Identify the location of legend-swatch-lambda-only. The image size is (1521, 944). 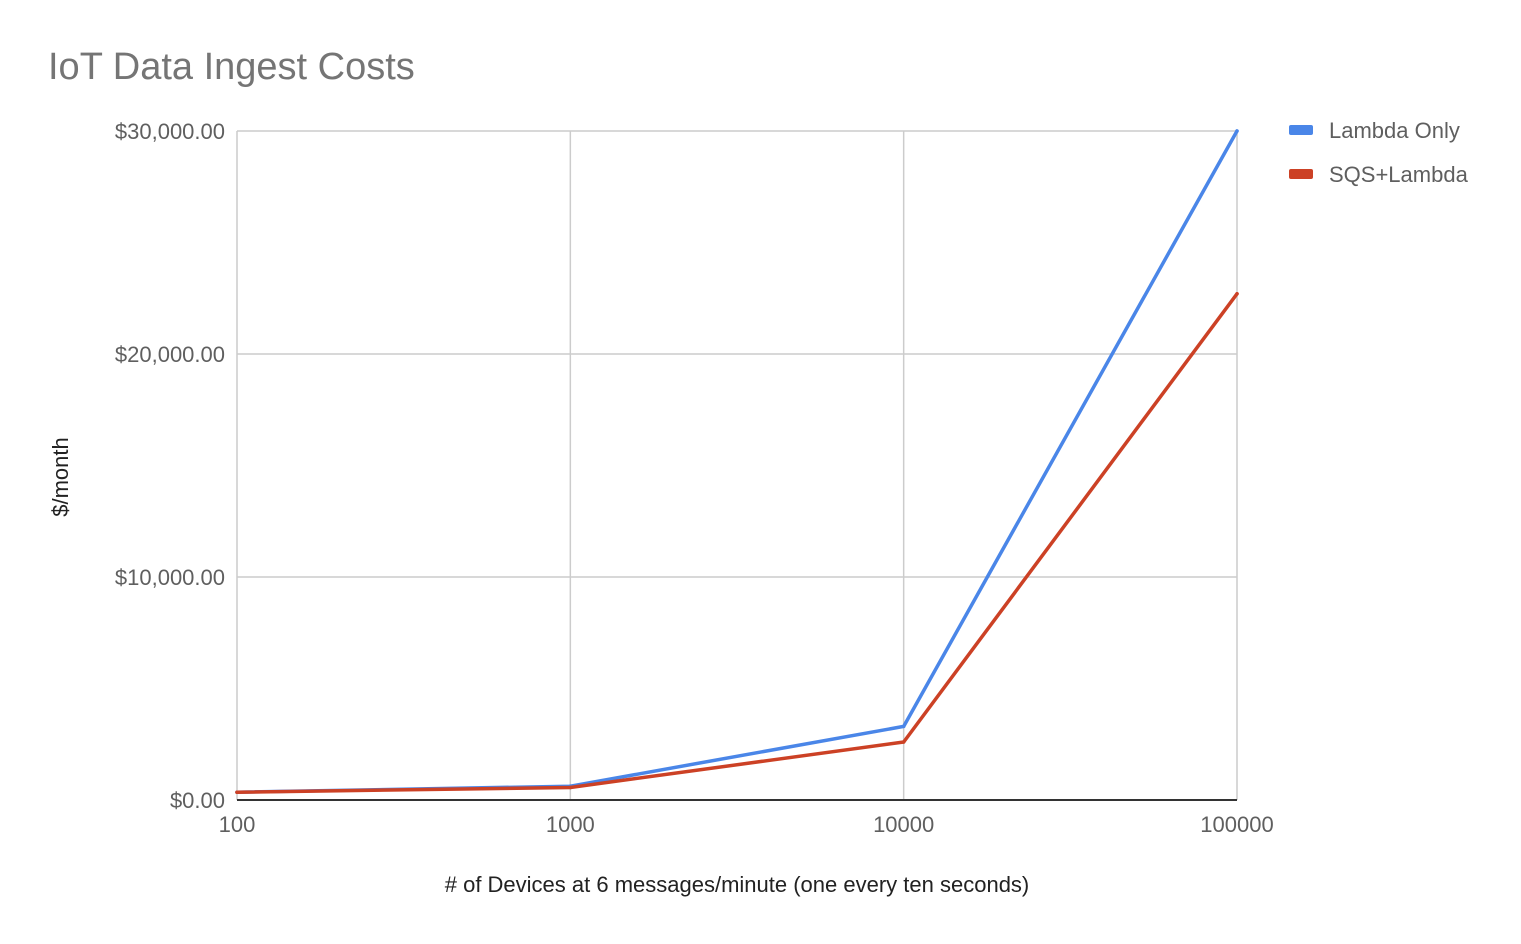
(1301, 130).